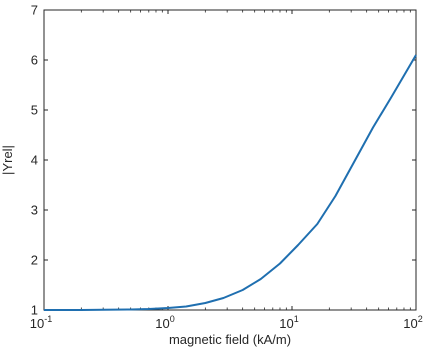 This screenshot has height=352, width=428. What do you see at coordinates (34, 260) in the screenshot?
I see `y-tick-label: 2` at bounding box center [34, 260].